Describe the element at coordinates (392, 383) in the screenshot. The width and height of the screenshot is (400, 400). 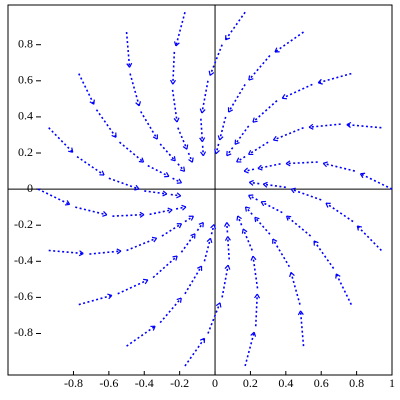
I see `x-tick-label: 1` at that location.